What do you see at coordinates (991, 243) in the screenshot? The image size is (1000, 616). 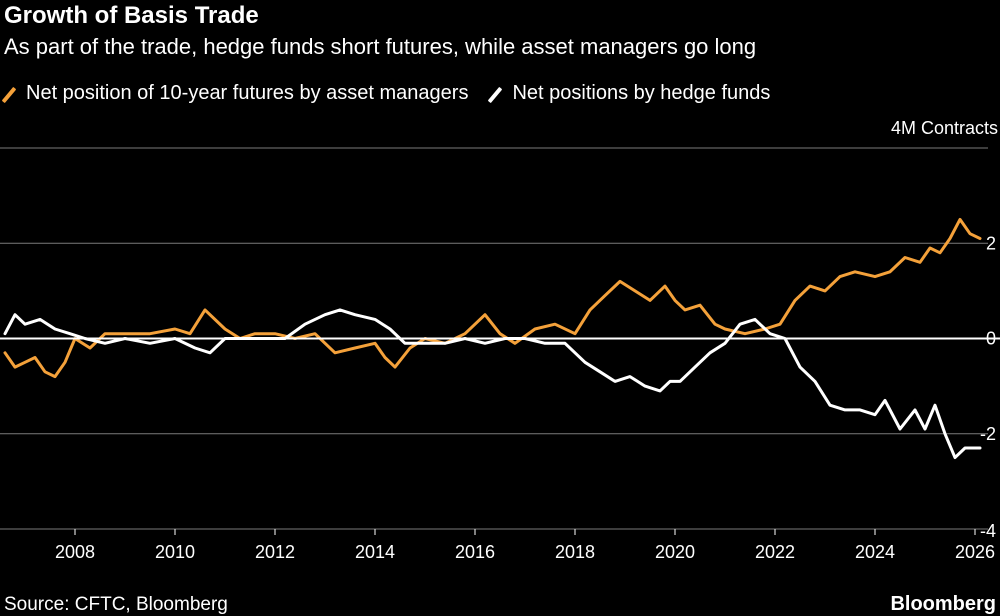 I see `y-tick-label-2: 2` at bounding box center [991, 243].